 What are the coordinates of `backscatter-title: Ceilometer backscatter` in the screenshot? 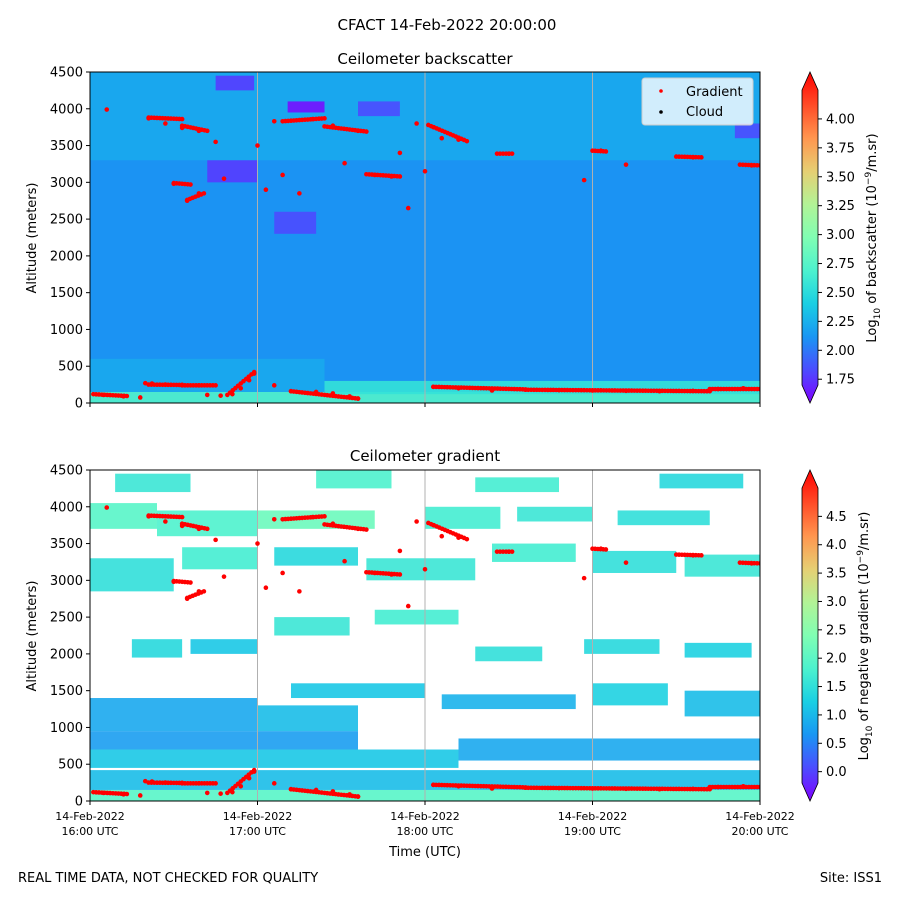 It's located at (425, 59).